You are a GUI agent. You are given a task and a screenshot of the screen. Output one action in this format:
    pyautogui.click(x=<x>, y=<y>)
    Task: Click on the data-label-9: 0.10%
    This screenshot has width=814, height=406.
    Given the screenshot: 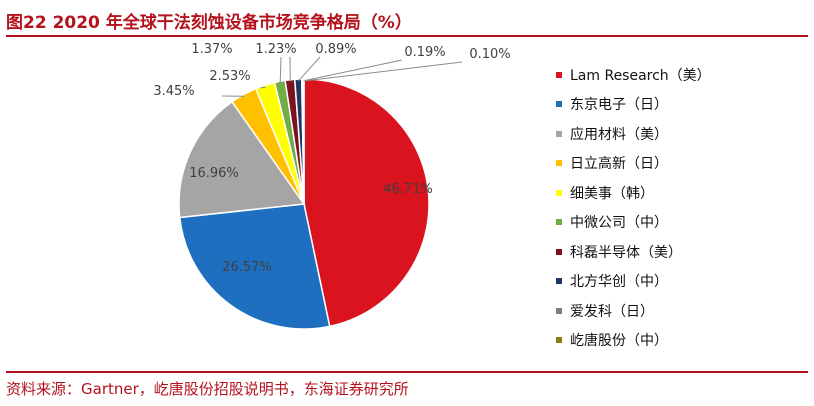 What is the action you would take?
    pyautogui.click(x=489, y=54)
    